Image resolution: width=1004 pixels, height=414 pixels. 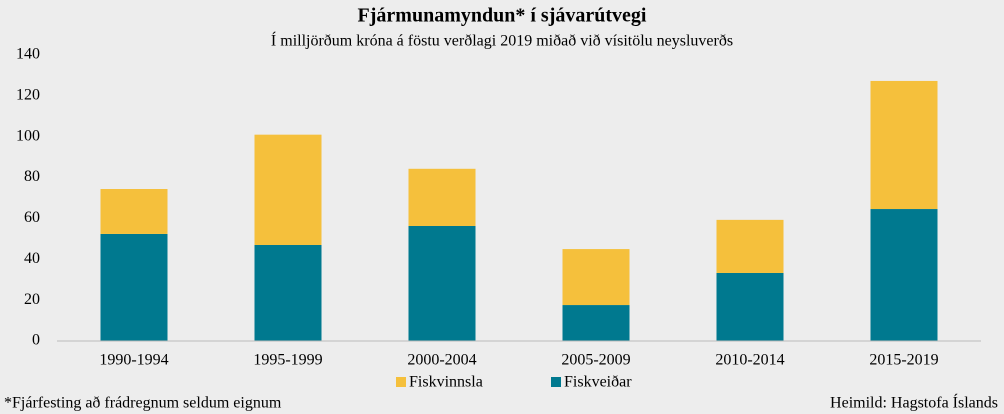 What do you see at coordinates (598, 382) in the screenshot?
I see `legend-label: Fiskveiðar` at bounding box center [598, 382].